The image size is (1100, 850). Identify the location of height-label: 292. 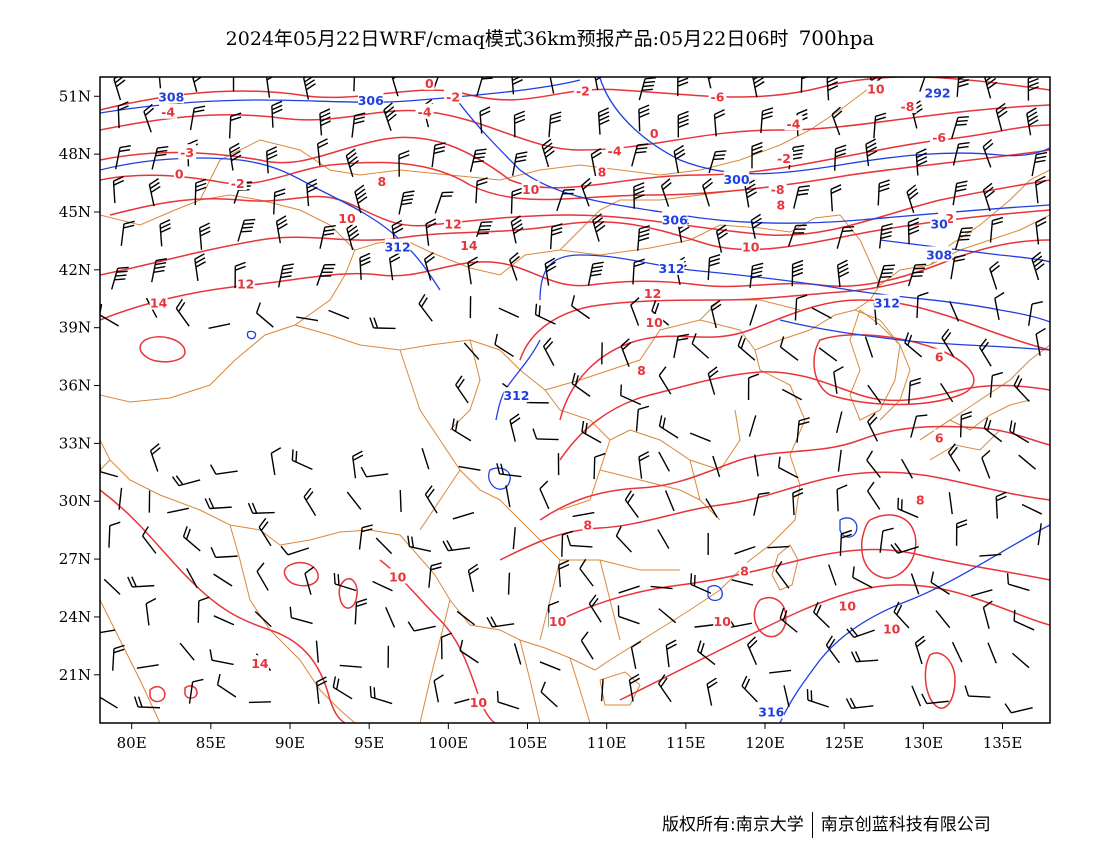
(938, 92).